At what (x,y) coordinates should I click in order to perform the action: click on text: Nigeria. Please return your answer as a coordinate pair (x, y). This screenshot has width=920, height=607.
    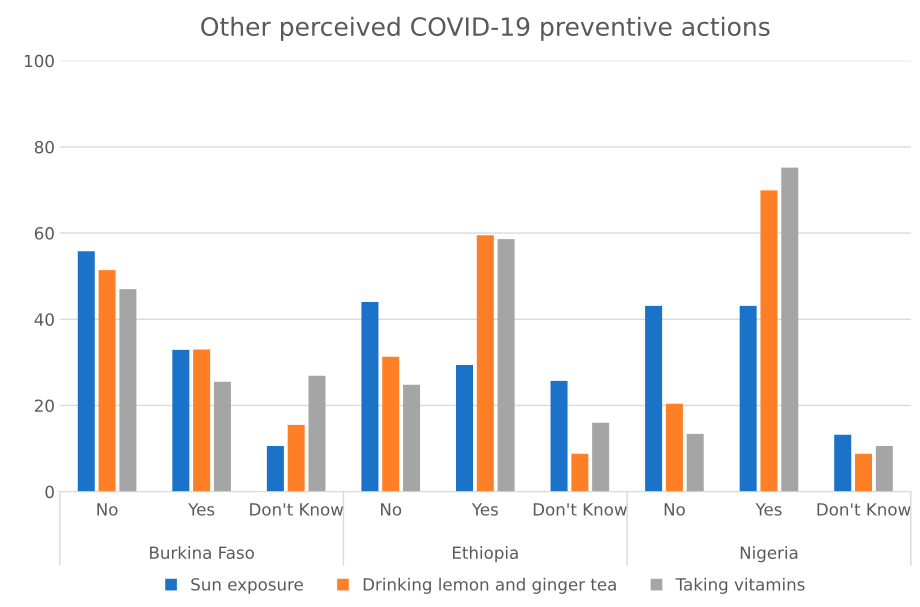
    Looking at the image, I should click on (769, 554).